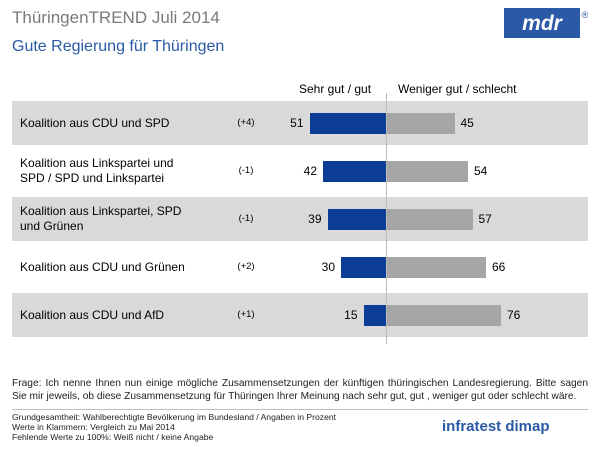 This screenshot has height=450, width=600. Describe the element at coordinates (457, 89) in the screenshot. I see `column-header-negative: Weniger gut / schlecht` at that location.